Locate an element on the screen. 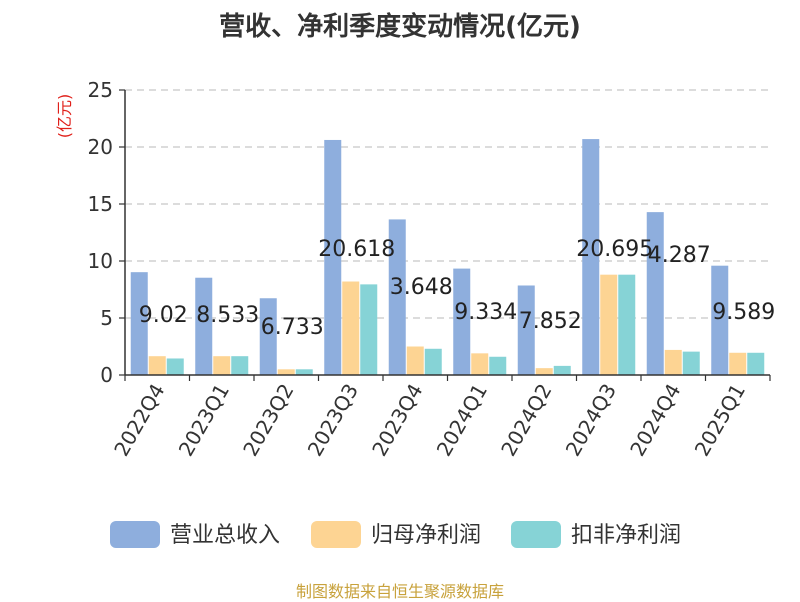 The image size is (800, 602). y-tick-label: 15 is located at coordinates (100, 204).